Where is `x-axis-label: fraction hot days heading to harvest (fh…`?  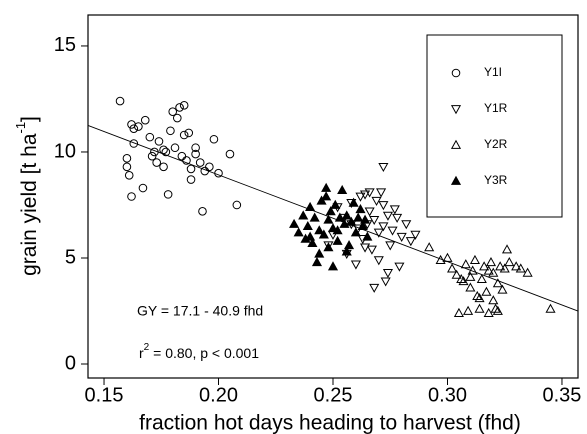
x-axis-label: fraction hot days heading to harvest (fh… is located at coordinates (330, 423).